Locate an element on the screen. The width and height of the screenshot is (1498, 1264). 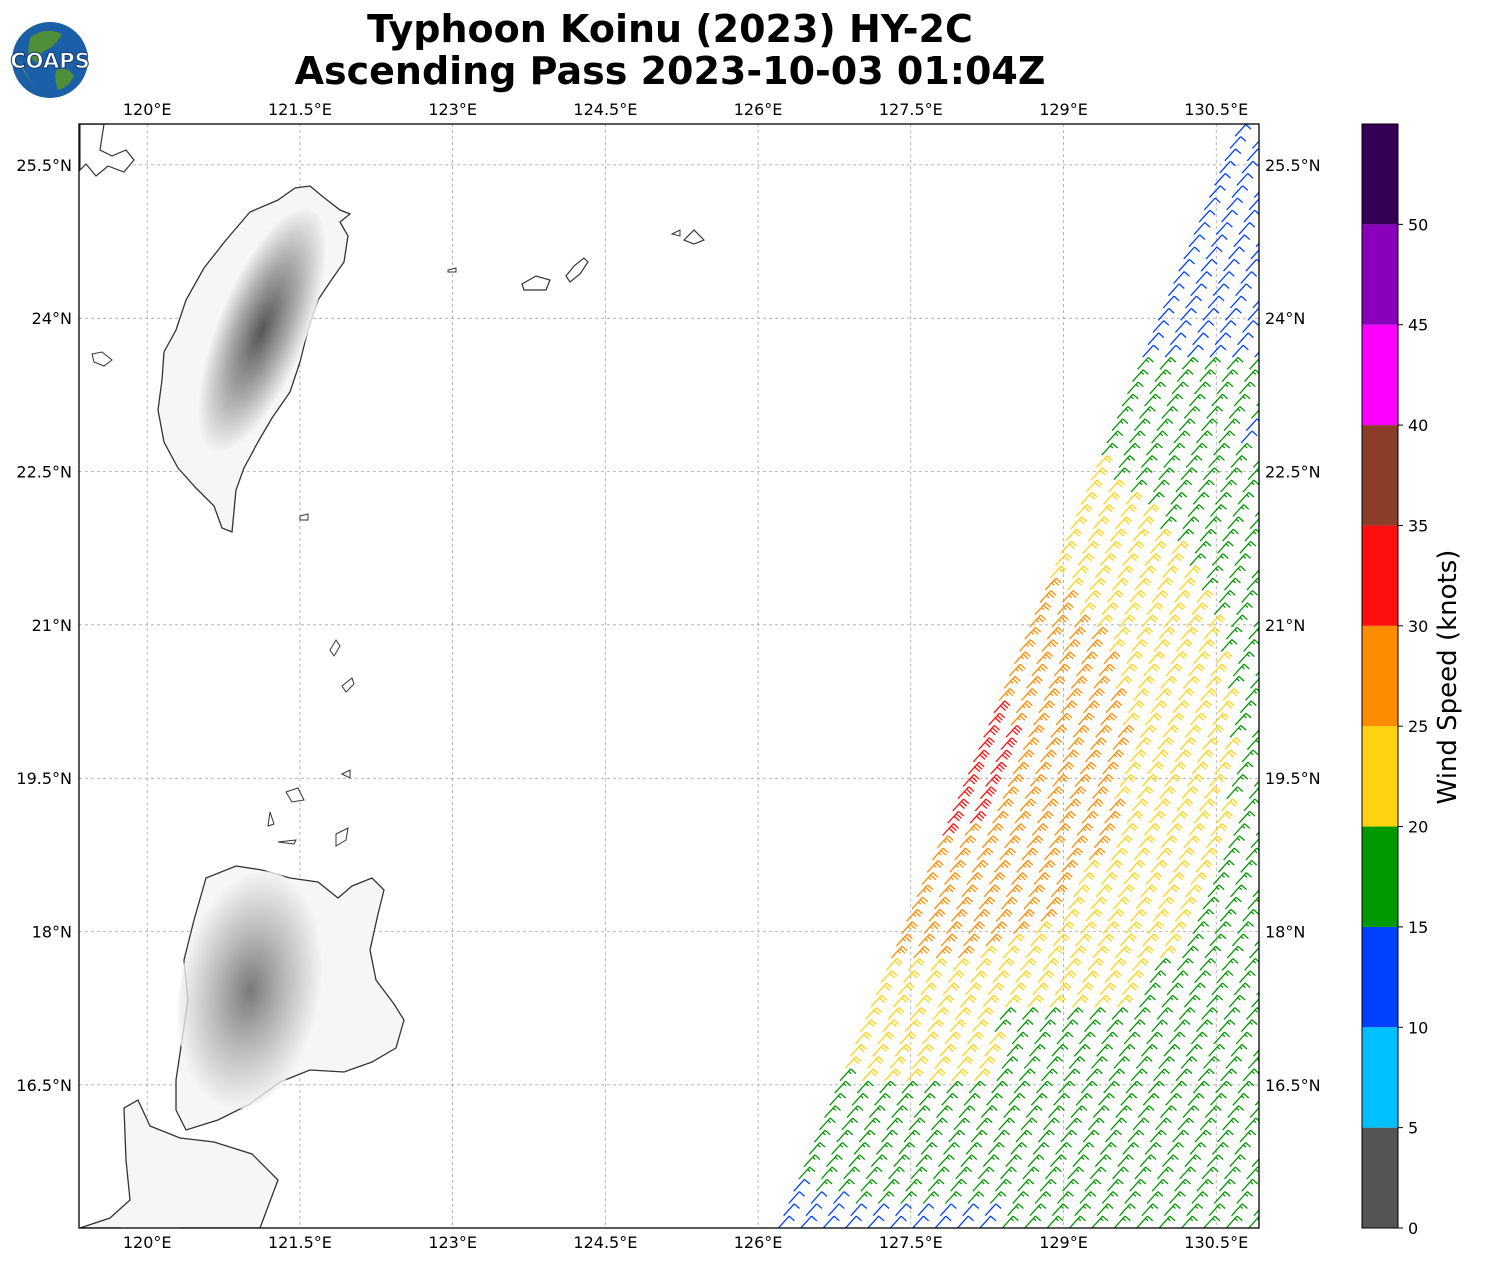
colorbar-tick-label: 45 is located at coordinates (1418, 325).